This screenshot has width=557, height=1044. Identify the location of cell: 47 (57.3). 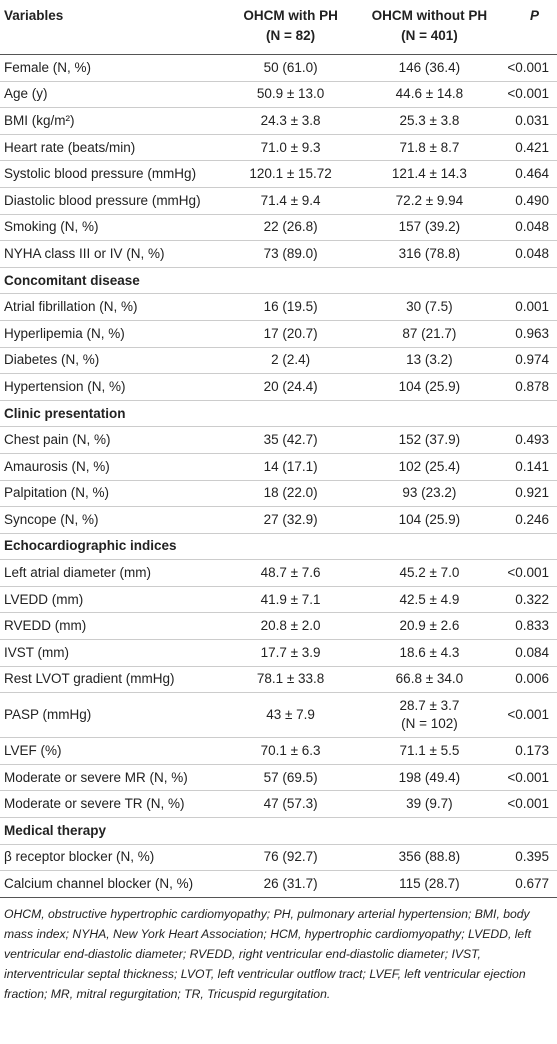
(290, 804).